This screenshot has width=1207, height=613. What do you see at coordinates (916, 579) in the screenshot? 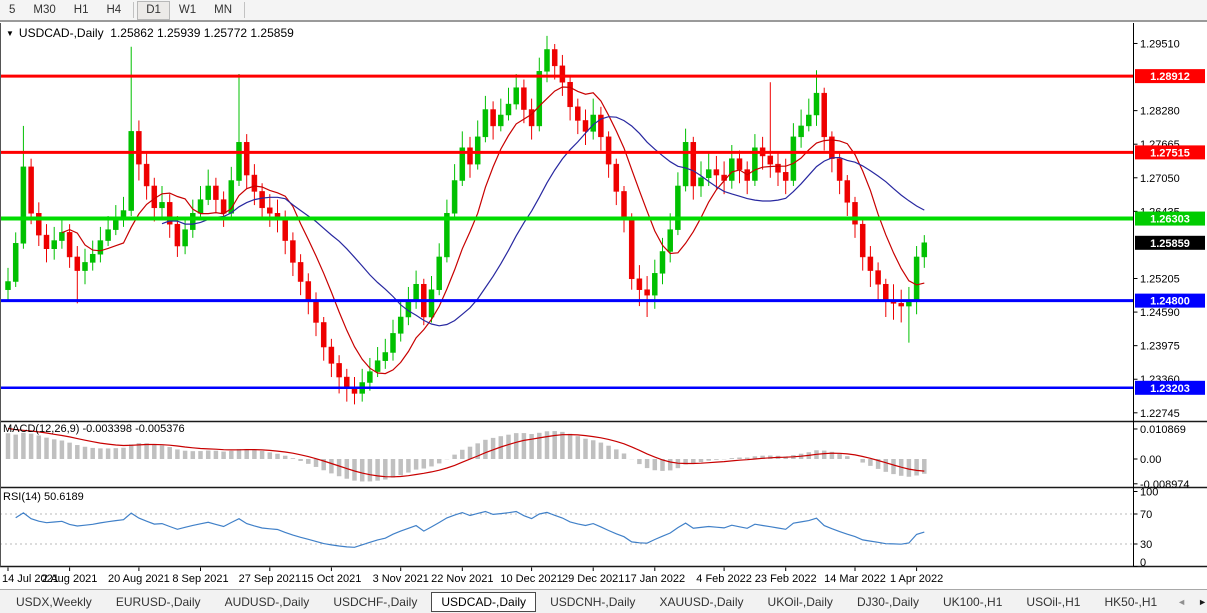
I see `date-axis-label: 1 Apr 2022` at bounding box center [916, 579].